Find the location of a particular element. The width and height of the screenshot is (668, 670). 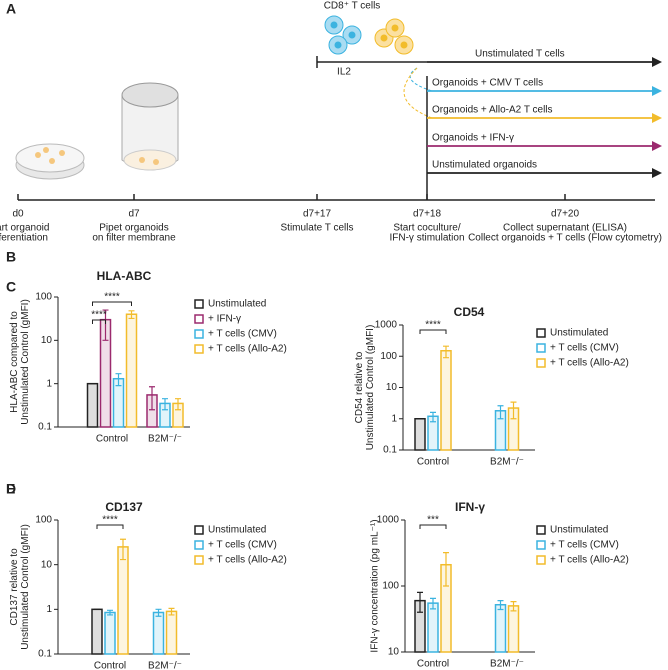

arm-label: Organoids + IFN-γ is located at coordinates (473, 138).